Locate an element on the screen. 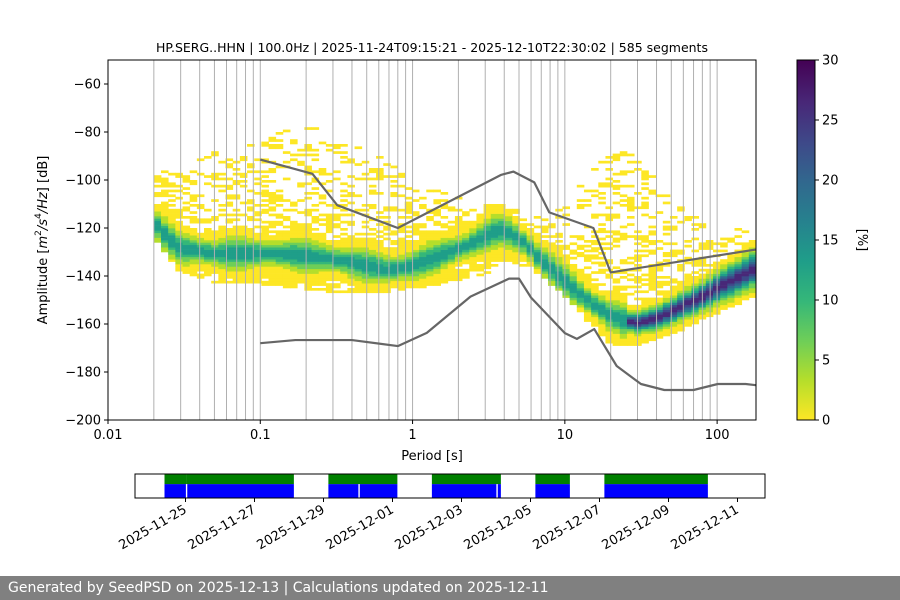  y-label-part: / is located at coordinates (43, 227).